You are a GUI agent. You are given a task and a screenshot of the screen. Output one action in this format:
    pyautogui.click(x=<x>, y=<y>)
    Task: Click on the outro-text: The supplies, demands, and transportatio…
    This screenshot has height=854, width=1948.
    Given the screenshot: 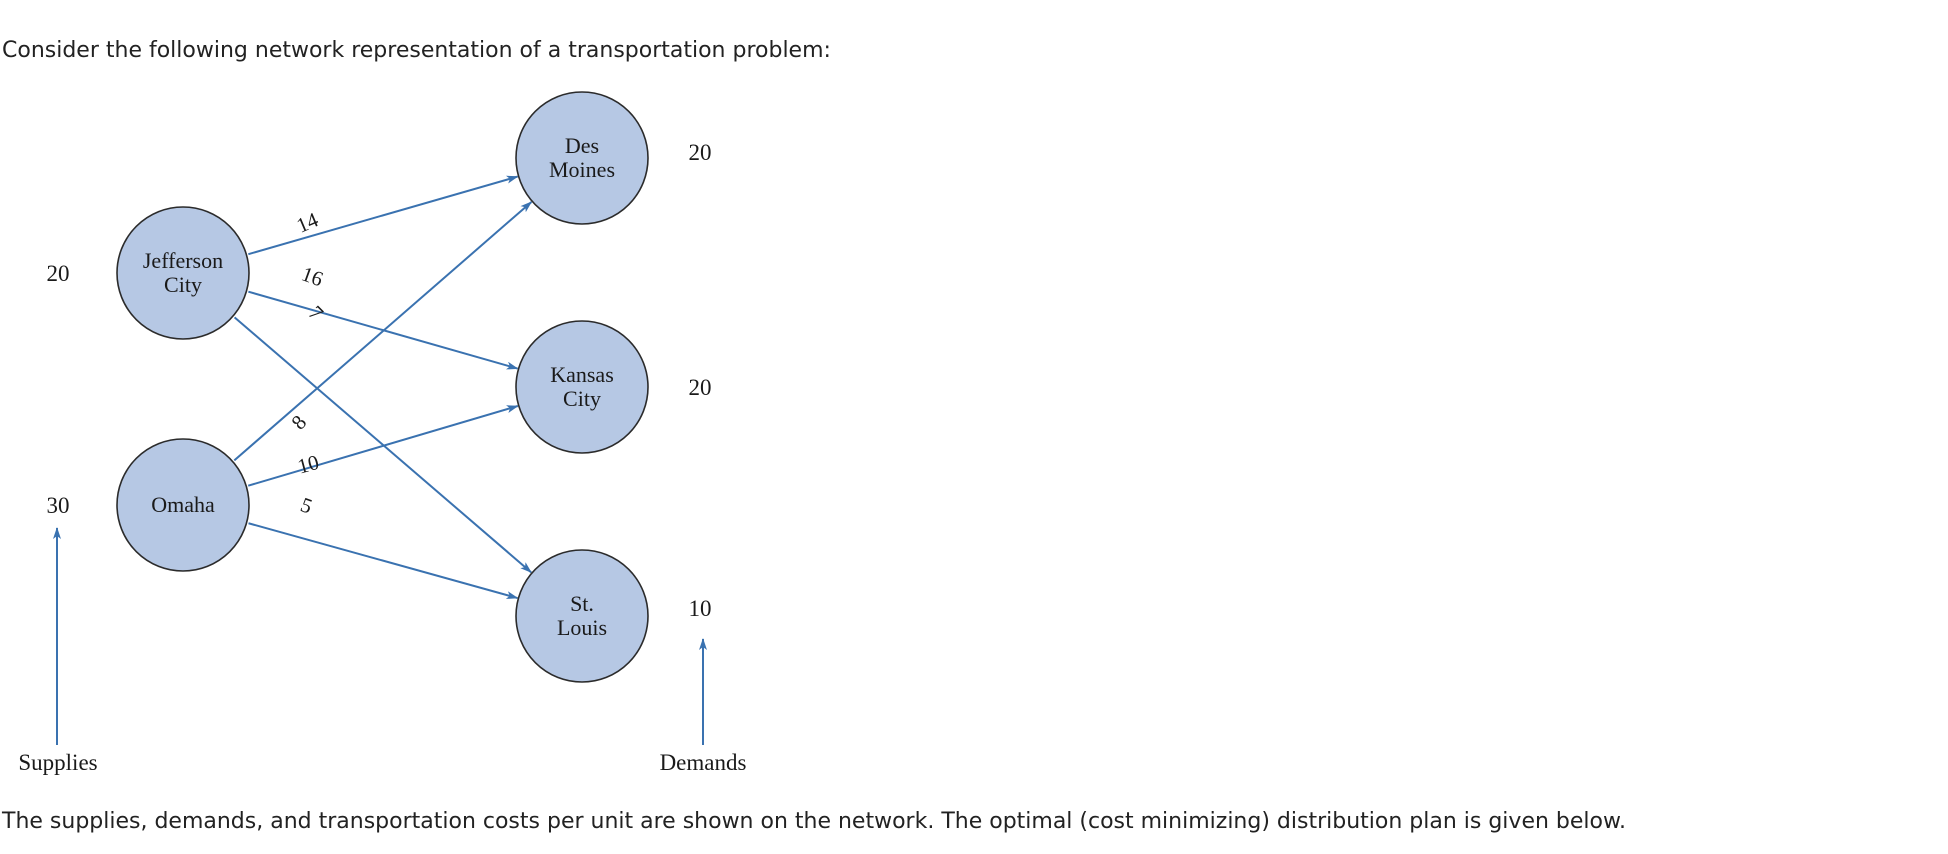 What is the action you would take?
    pyautogui.click(x=814, y=821)
    